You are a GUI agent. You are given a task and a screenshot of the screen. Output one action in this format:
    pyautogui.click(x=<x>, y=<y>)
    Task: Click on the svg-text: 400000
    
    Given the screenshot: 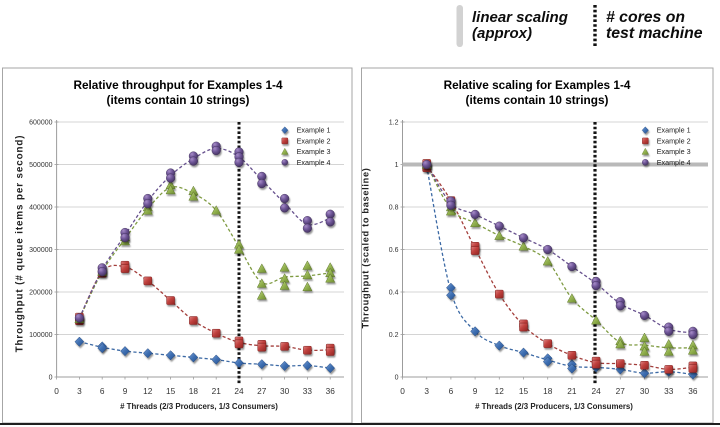 What is the action you would take?
    pyautogui.click(x=40, y=207)
    